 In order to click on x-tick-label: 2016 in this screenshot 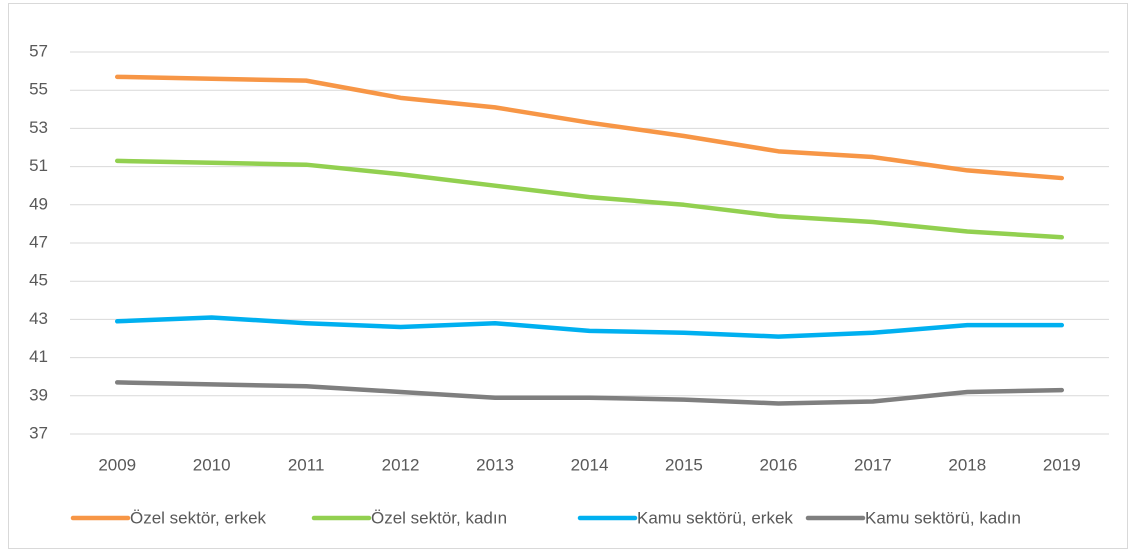, I will do `click(778, 464)`.